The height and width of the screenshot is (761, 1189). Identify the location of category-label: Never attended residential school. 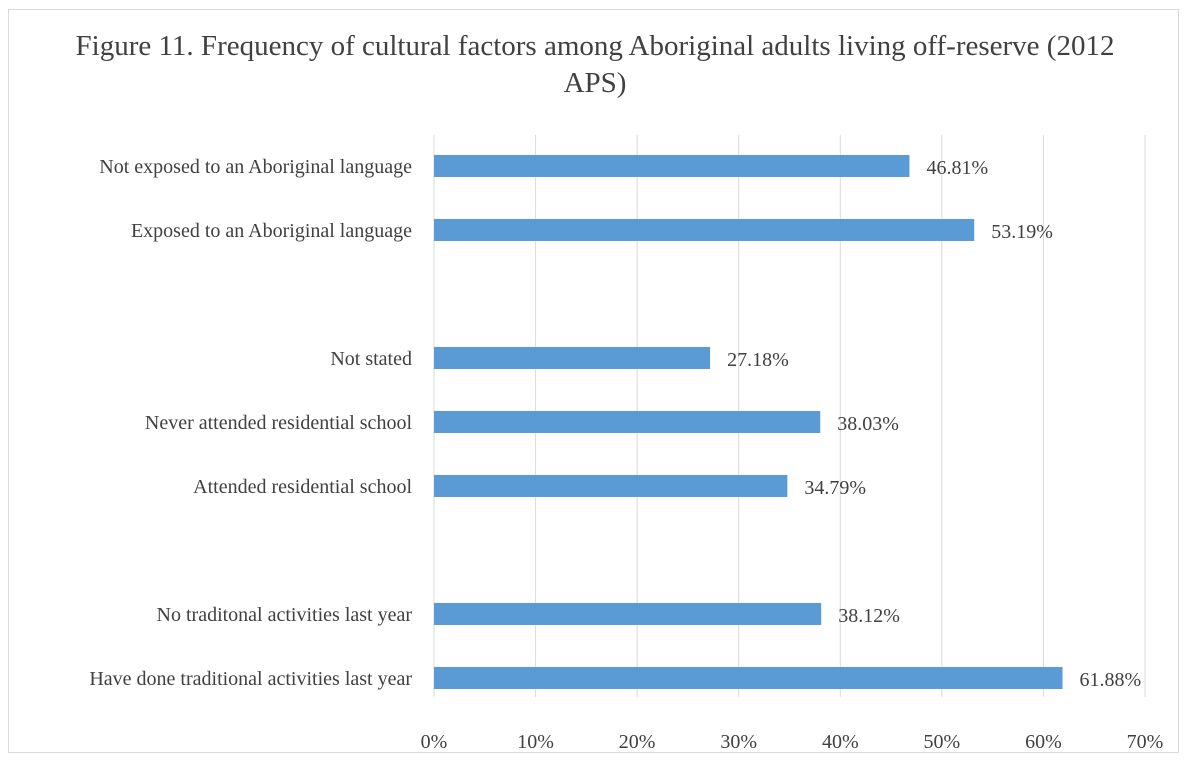
(279, 423).